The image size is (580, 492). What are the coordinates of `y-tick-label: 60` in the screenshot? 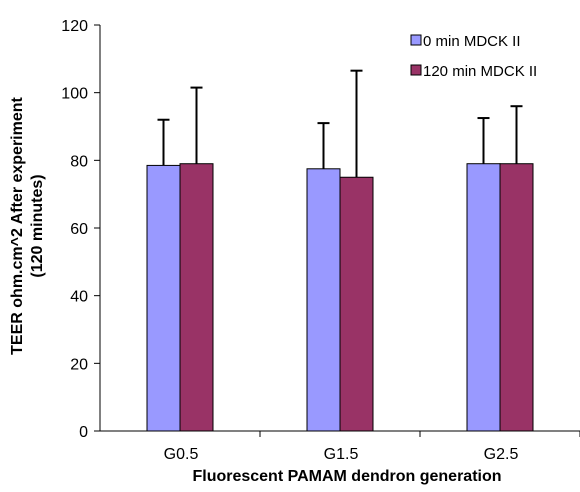 It's located at (79, 229).